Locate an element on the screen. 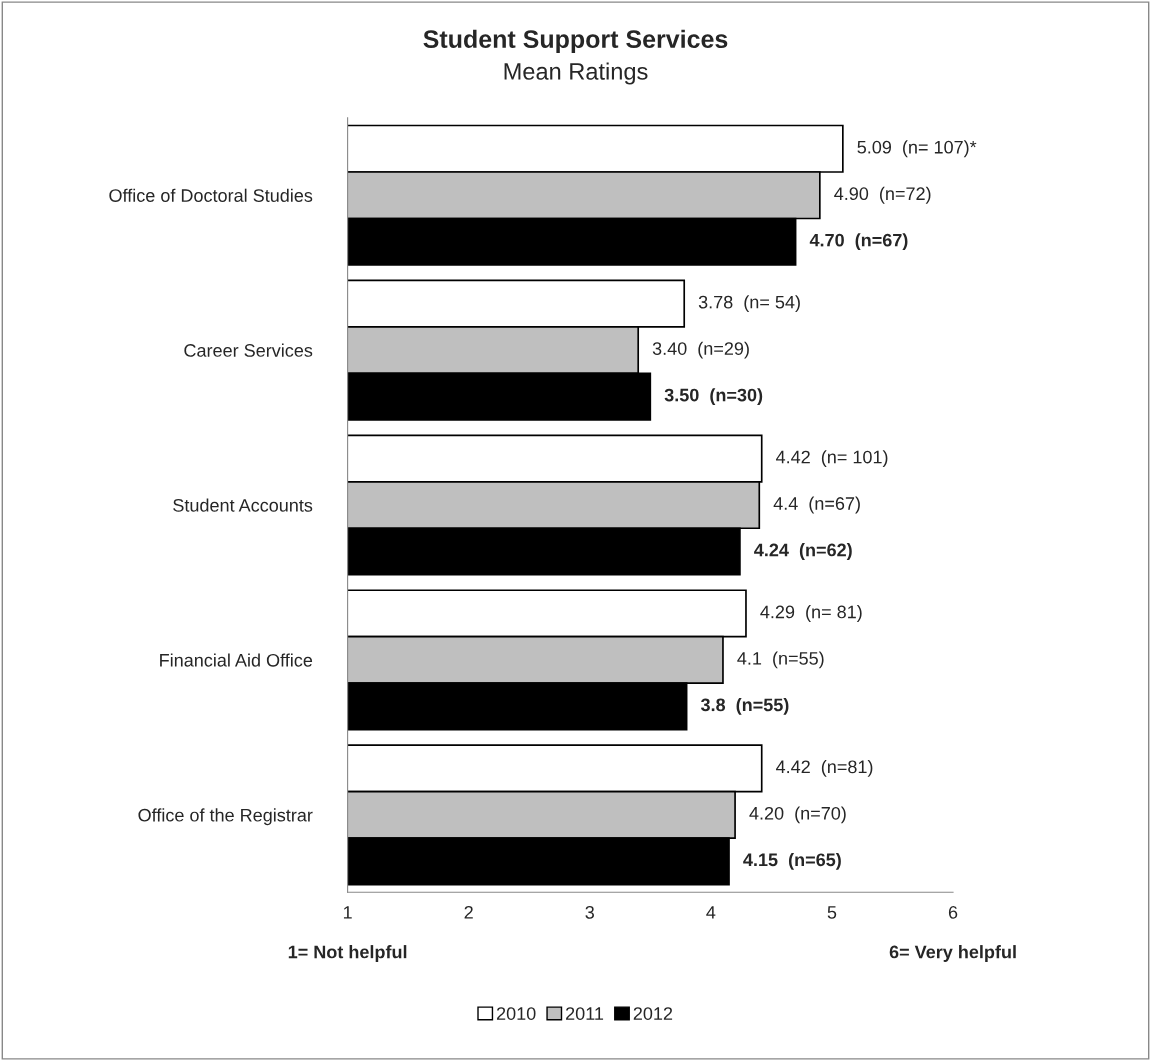  data-label: 3.50 (n=30) is located at coordinates (713, 397).